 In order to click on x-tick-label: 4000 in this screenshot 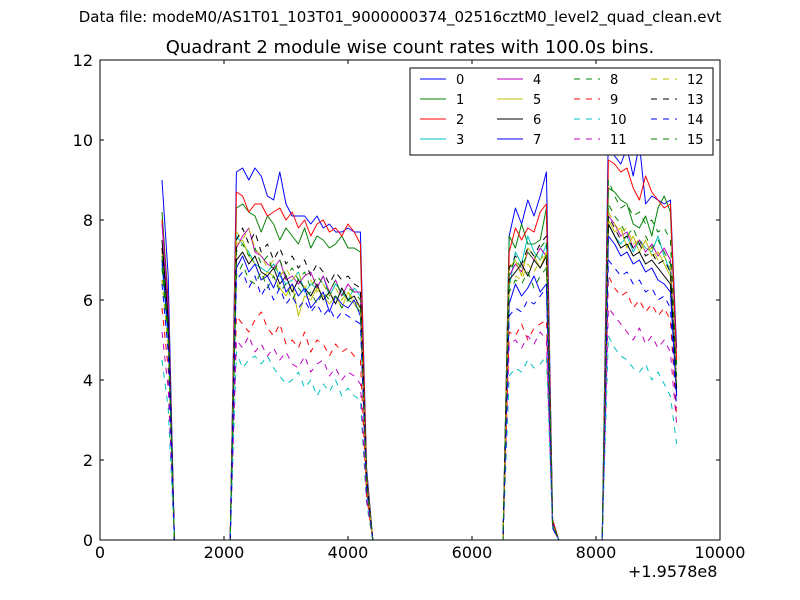, I will do `click(348, 552)`.